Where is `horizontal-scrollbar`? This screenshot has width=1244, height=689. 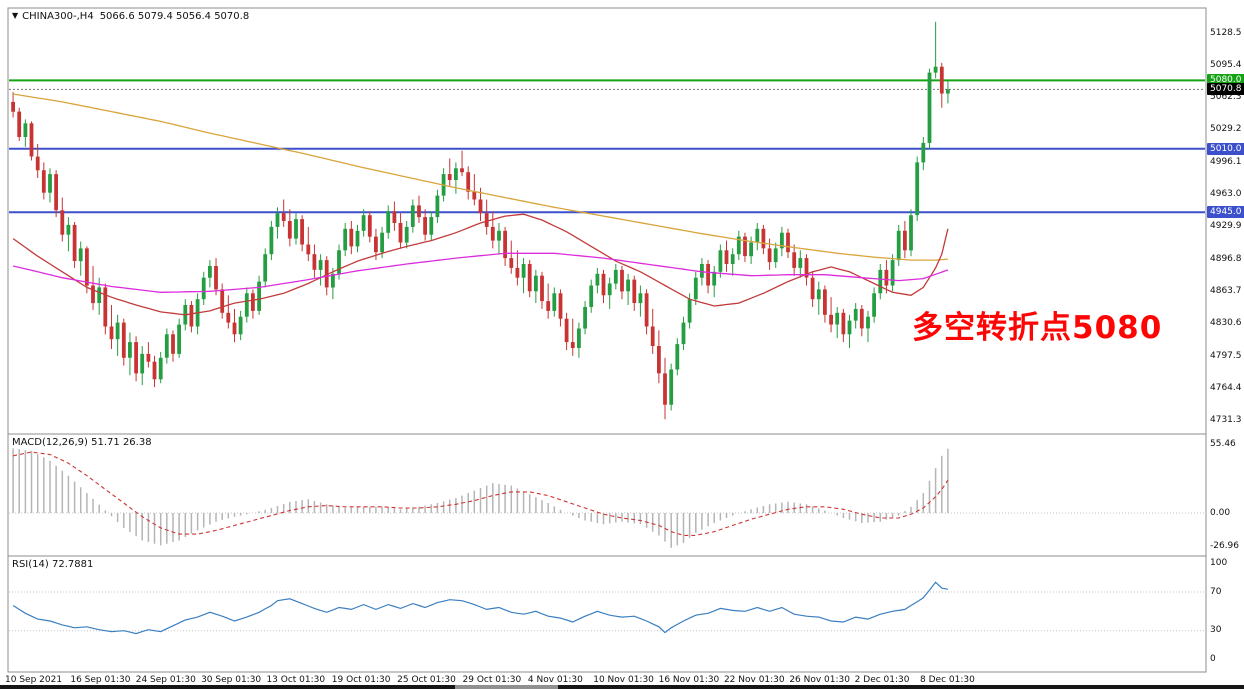
horizontal-scrollbar is located at coordinates (622, 687).